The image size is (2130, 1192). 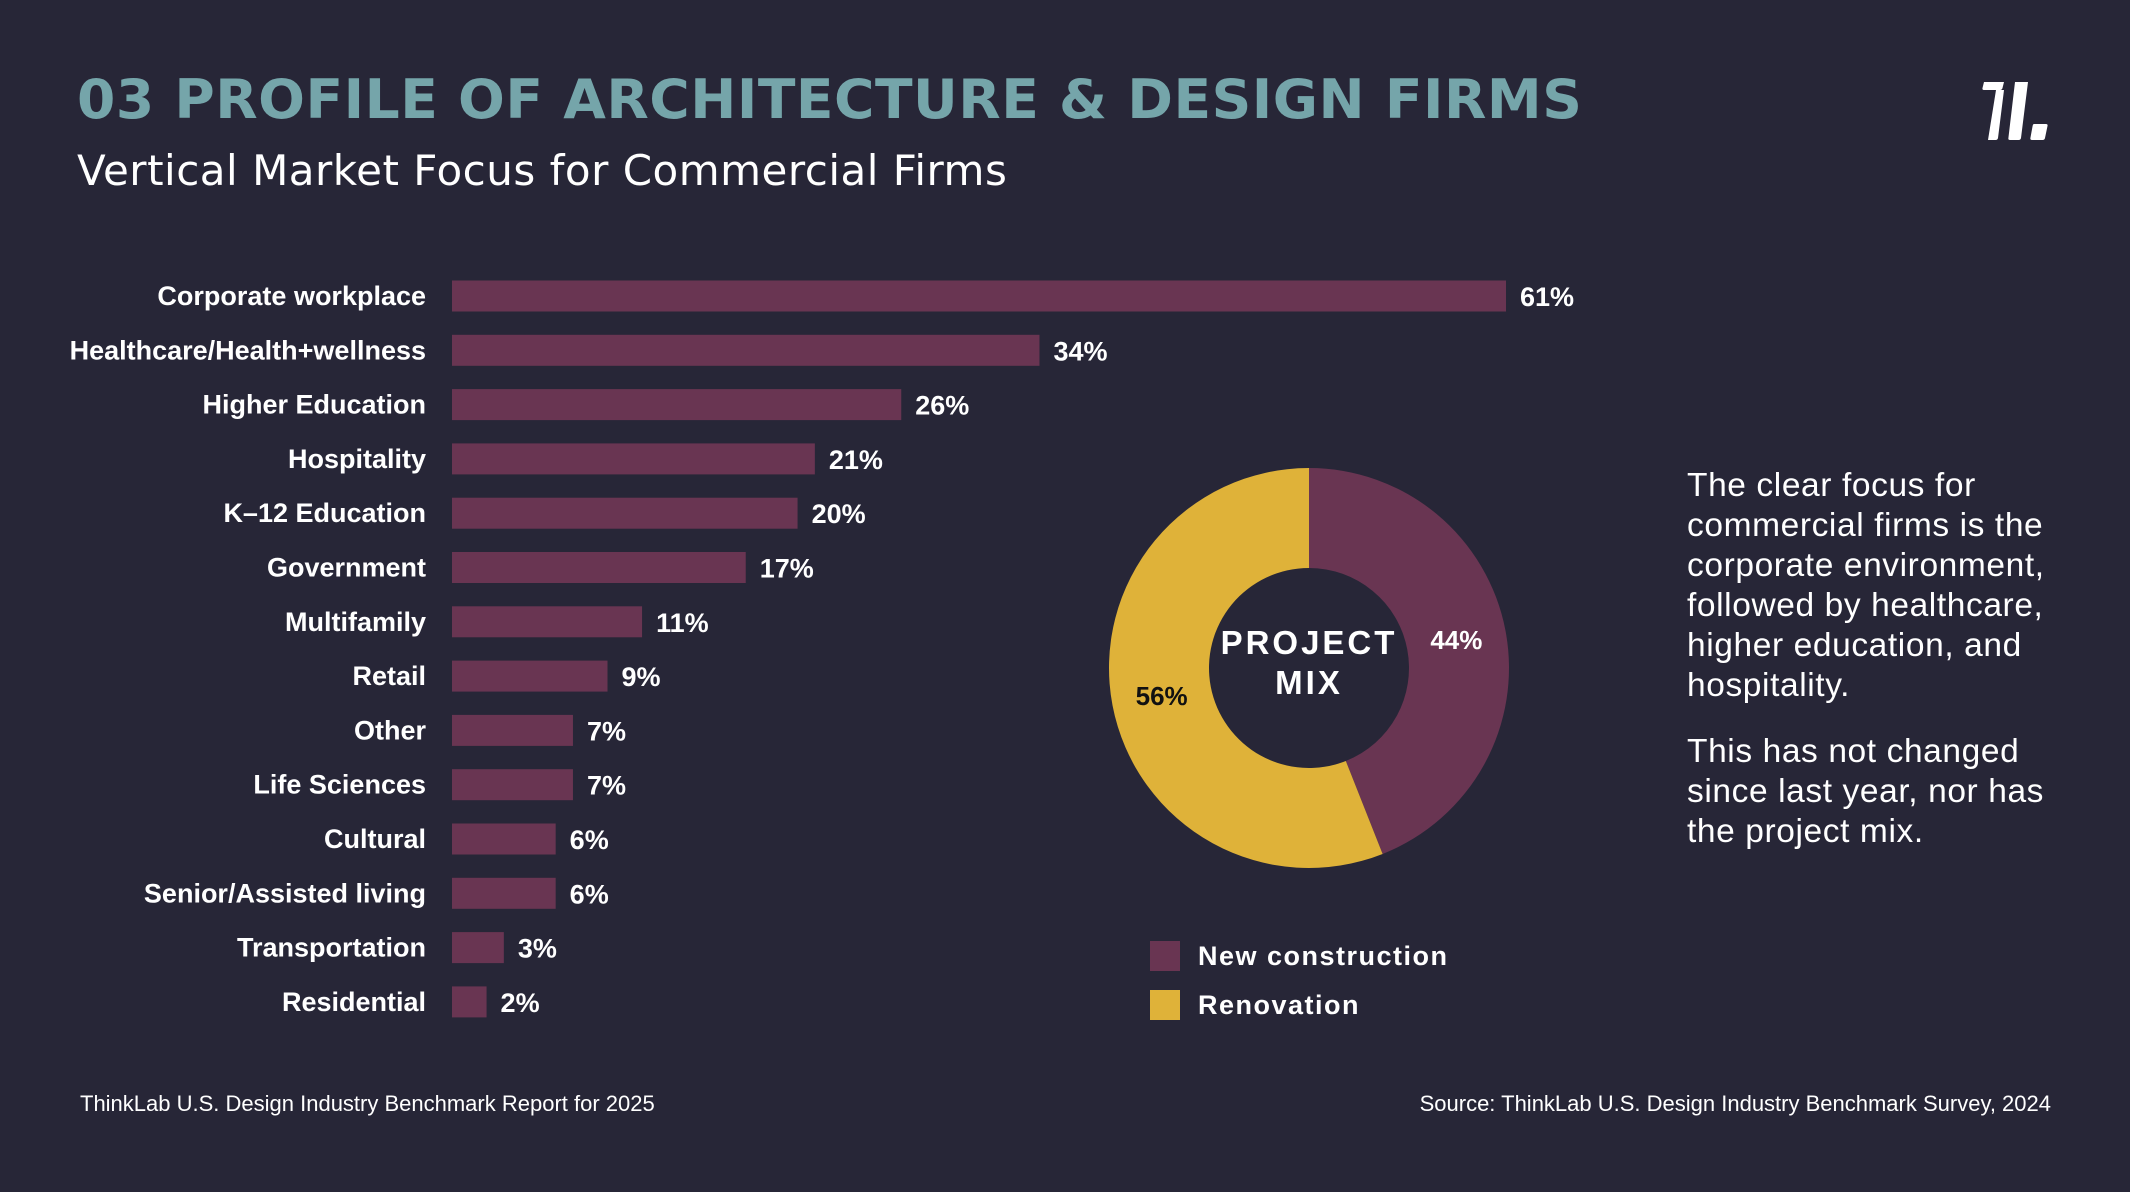 What do you see at coordinates (314, 405) in the screenshot?
I see `bar-category-label: Higher Education` at bounding box center [314, 405].